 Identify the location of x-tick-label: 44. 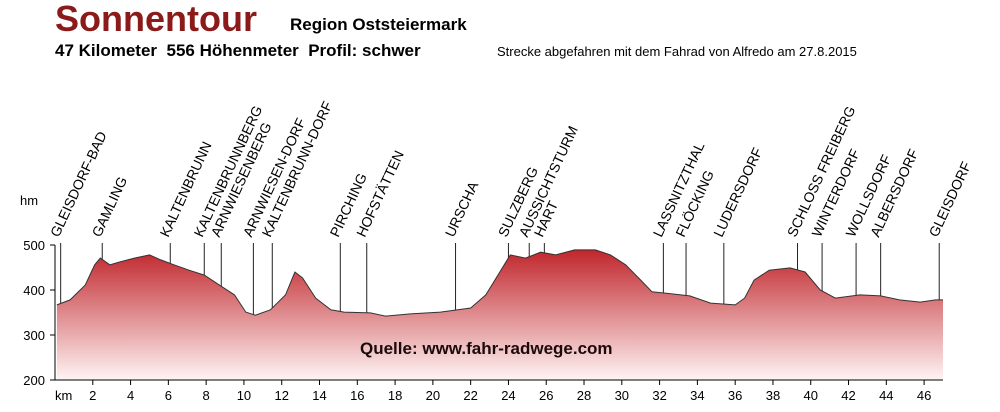
(886, 395).